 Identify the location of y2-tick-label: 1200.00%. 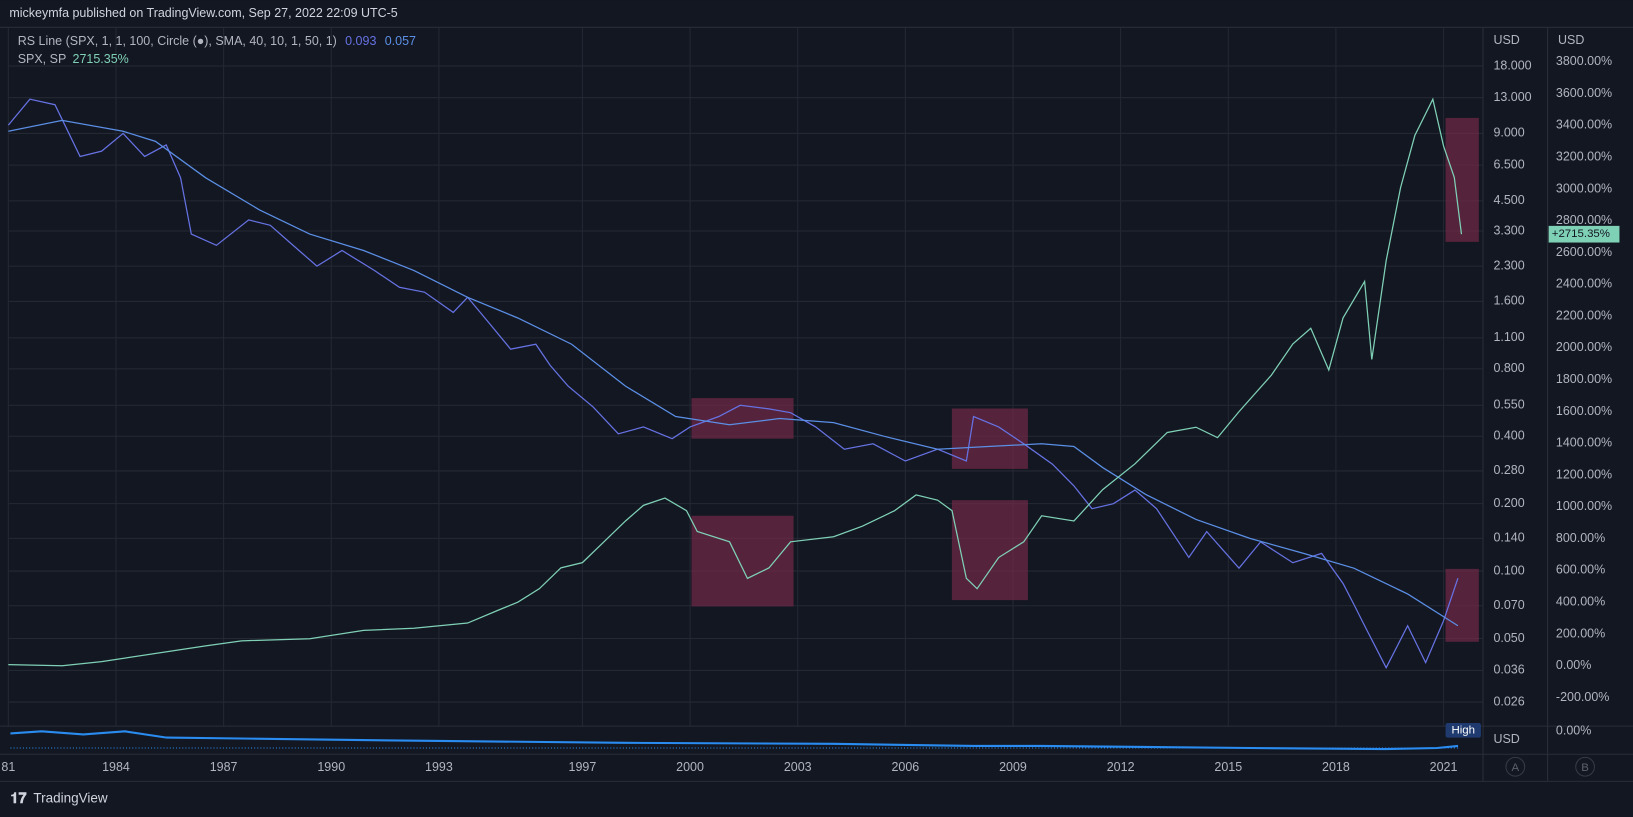
(1584, 474).